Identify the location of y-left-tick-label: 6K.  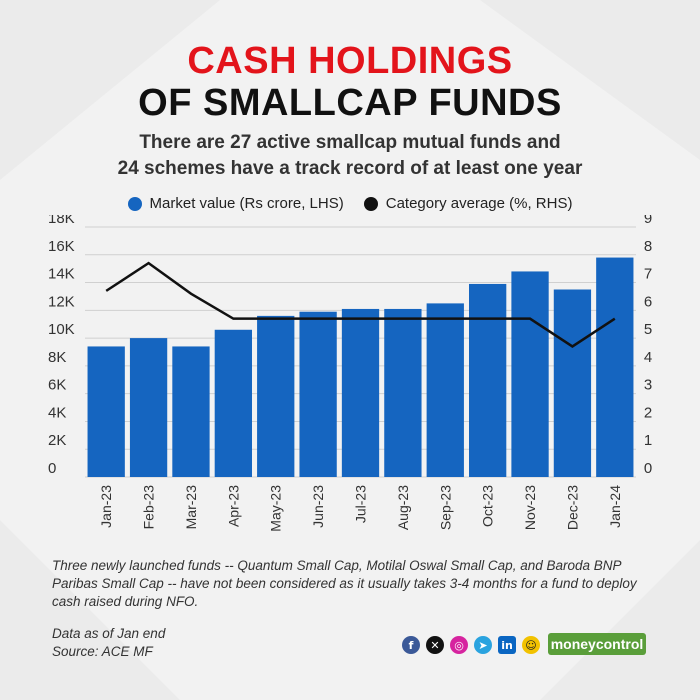
(57, 385).